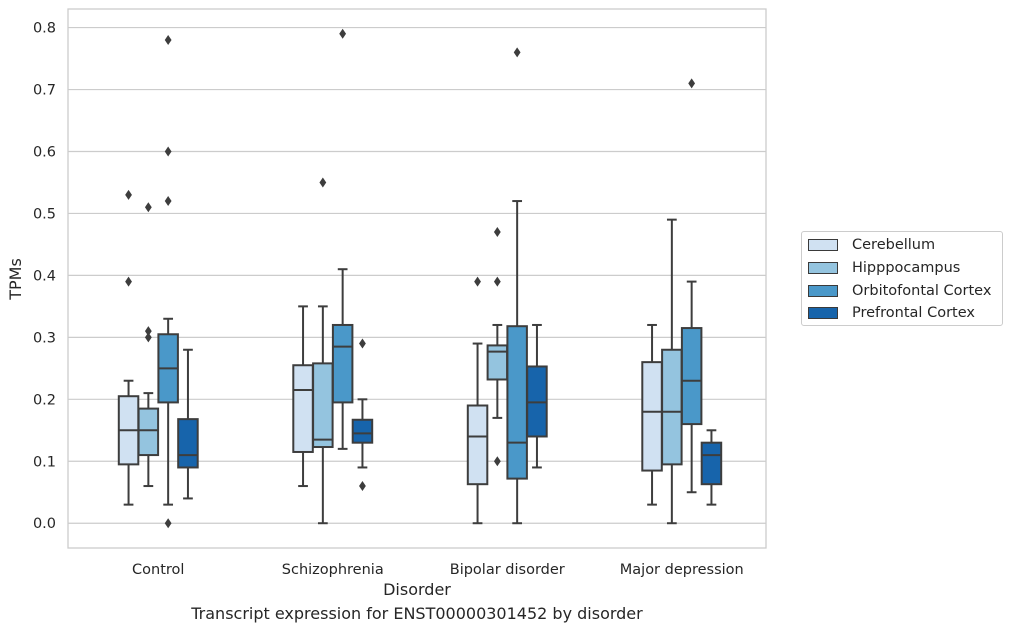  Describe the element at coordinates (894, 245) in the screenshot. I see `legend-label: Cerebellum` at that location.